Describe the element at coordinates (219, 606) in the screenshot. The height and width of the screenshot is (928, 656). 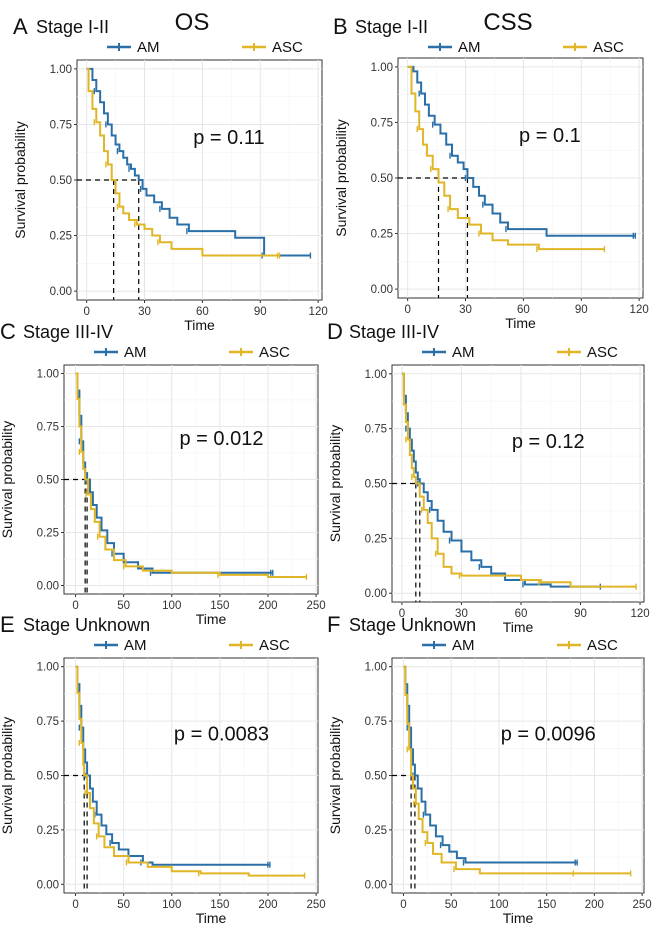
I see `x-tick-label: 150` at that location.